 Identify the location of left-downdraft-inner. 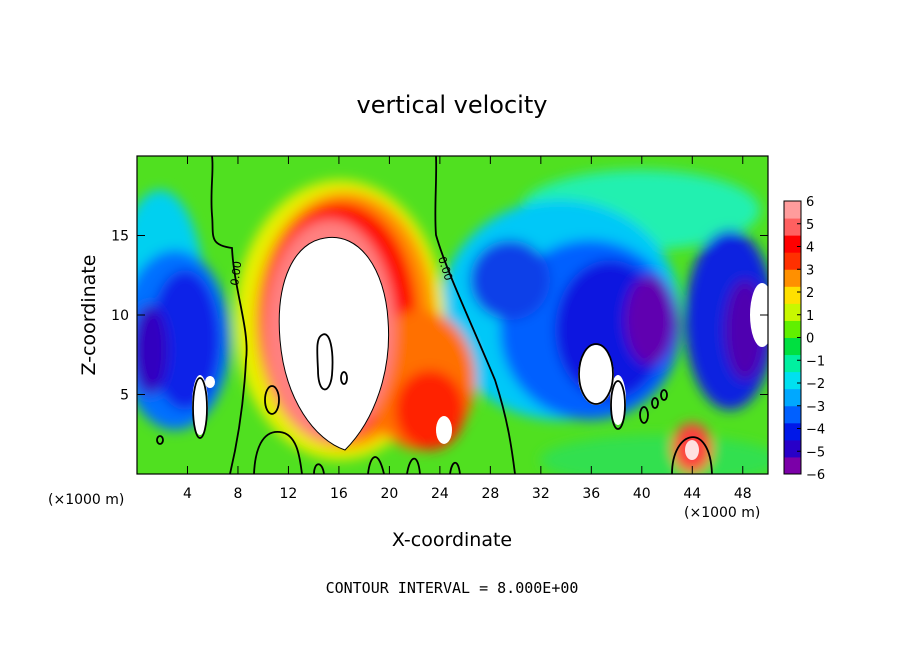
(185, 340).